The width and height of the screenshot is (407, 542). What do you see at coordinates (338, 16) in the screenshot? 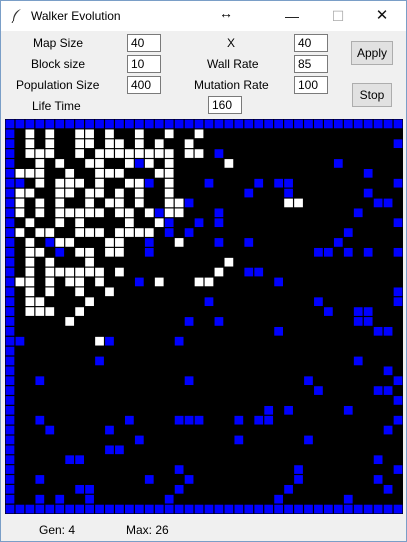
I see `maximize-button: ☐` at bounding box center [338, 16].